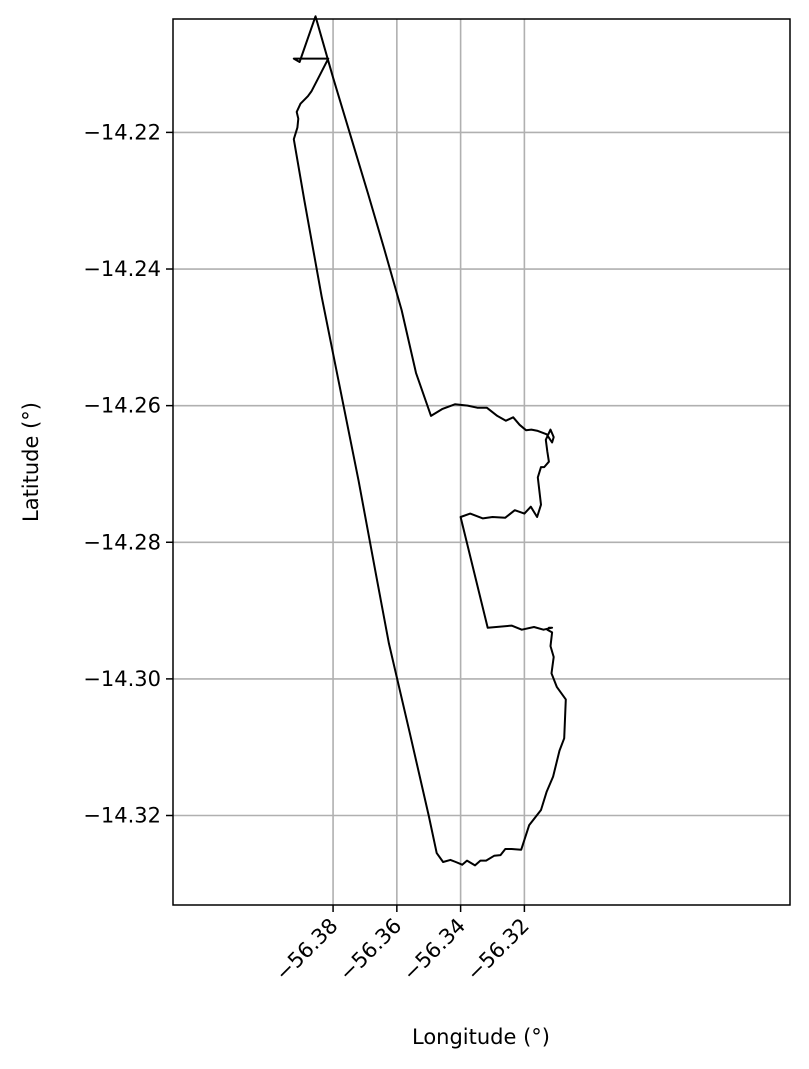  What do you see at coordinates (122, 269) in the screenshot?
I see `y-tick-label: −14.24` at bounding box center [122, 269].